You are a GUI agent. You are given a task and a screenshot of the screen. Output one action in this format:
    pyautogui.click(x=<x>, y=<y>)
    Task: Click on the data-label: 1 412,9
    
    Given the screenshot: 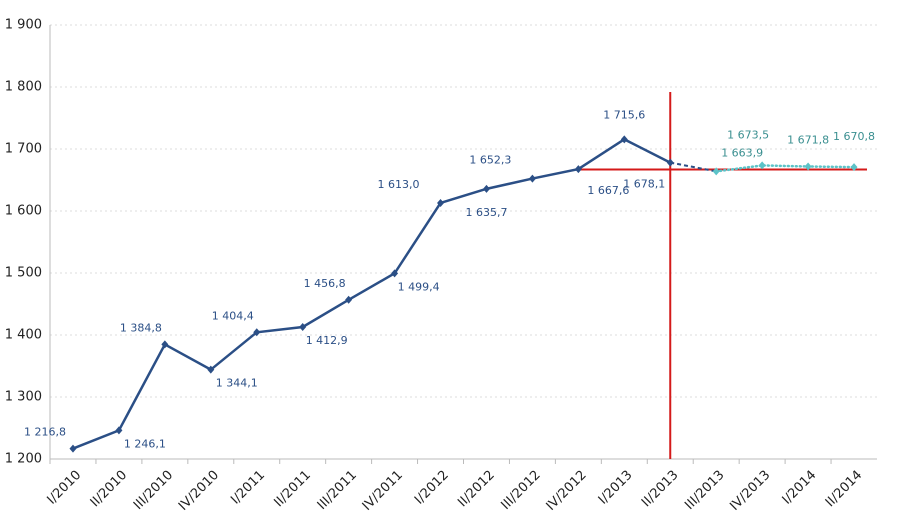 What is the action you would take?
    pyautogui.click(x=327, y=340)
    